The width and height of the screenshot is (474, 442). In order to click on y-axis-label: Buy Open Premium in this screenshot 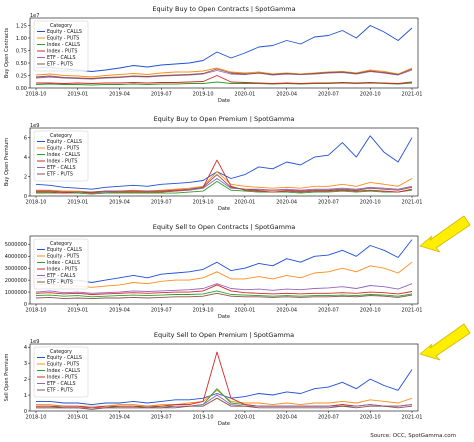, I will do `click(7, 162)`.